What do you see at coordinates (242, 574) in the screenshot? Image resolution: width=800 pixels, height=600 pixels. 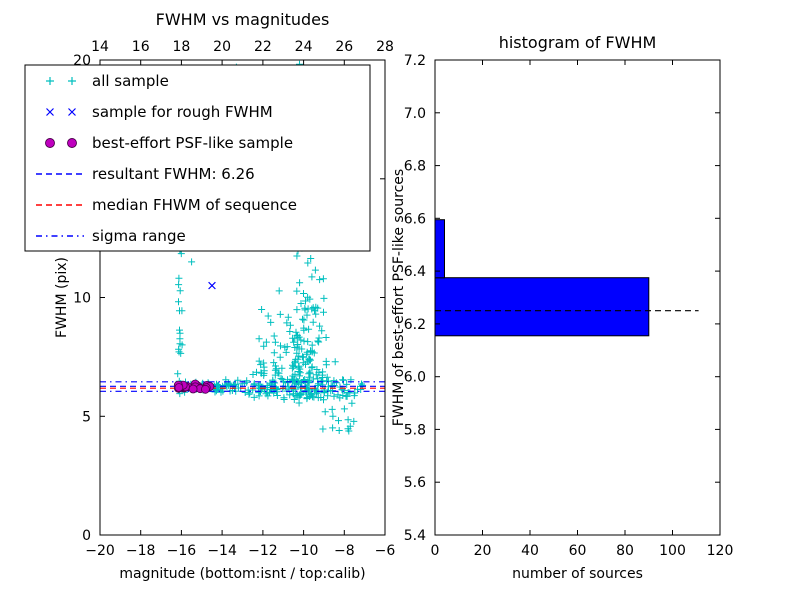 I see `left-x-axis-label: magnitude (bottom:isnt / top:calib)` at bounding box center [242, 574].